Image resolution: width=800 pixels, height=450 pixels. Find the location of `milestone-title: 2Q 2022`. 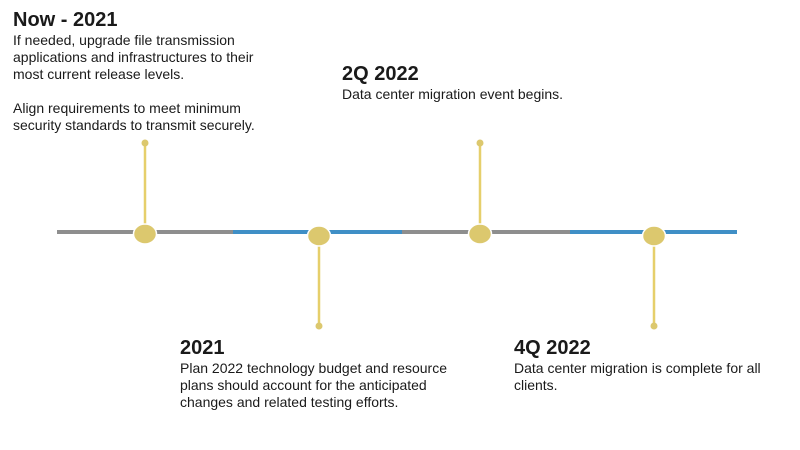

milestone-title: 2Q 2022 is located at coordinates (380, 74).